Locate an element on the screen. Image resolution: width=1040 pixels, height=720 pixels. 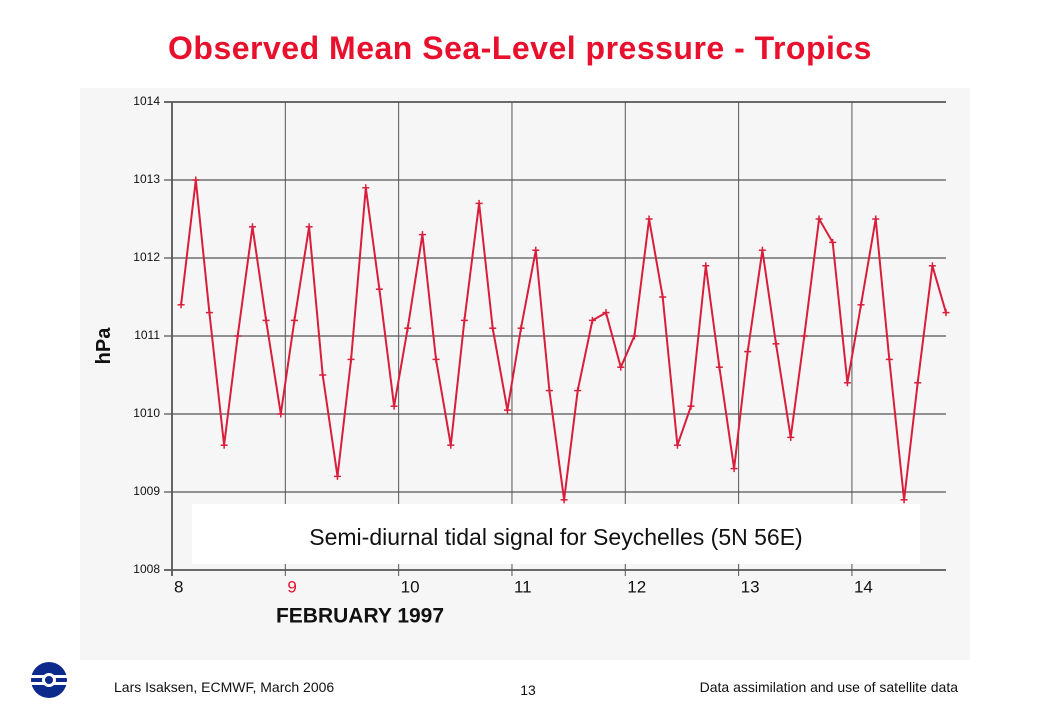
footer-author: Lars Isaksen, ECMWF, March 2006 is located at coordinates (224, 687).